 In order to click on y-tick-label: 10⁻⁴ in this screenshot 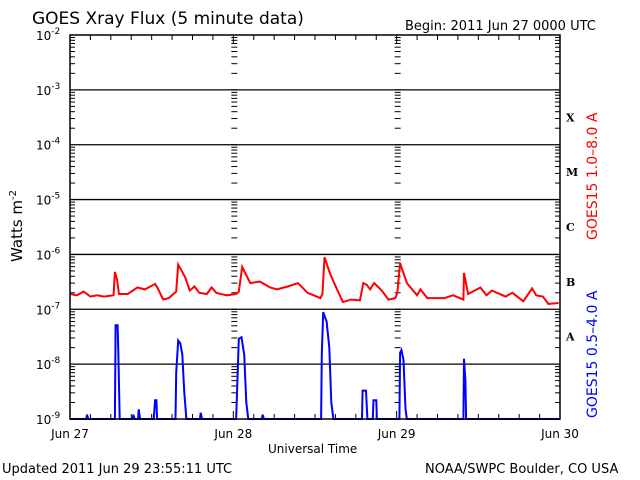, I will do `click(48, 145)`.